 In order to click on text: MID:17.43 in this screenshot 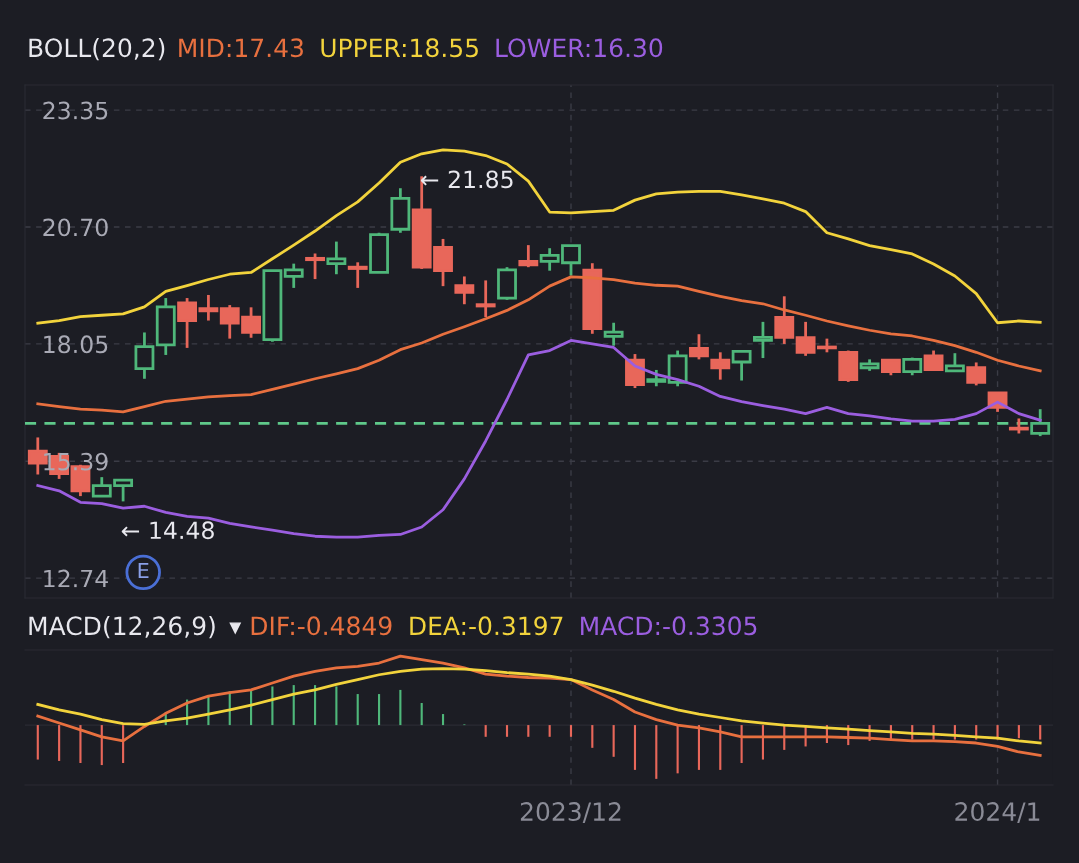, I will do `click(241, 48)`.